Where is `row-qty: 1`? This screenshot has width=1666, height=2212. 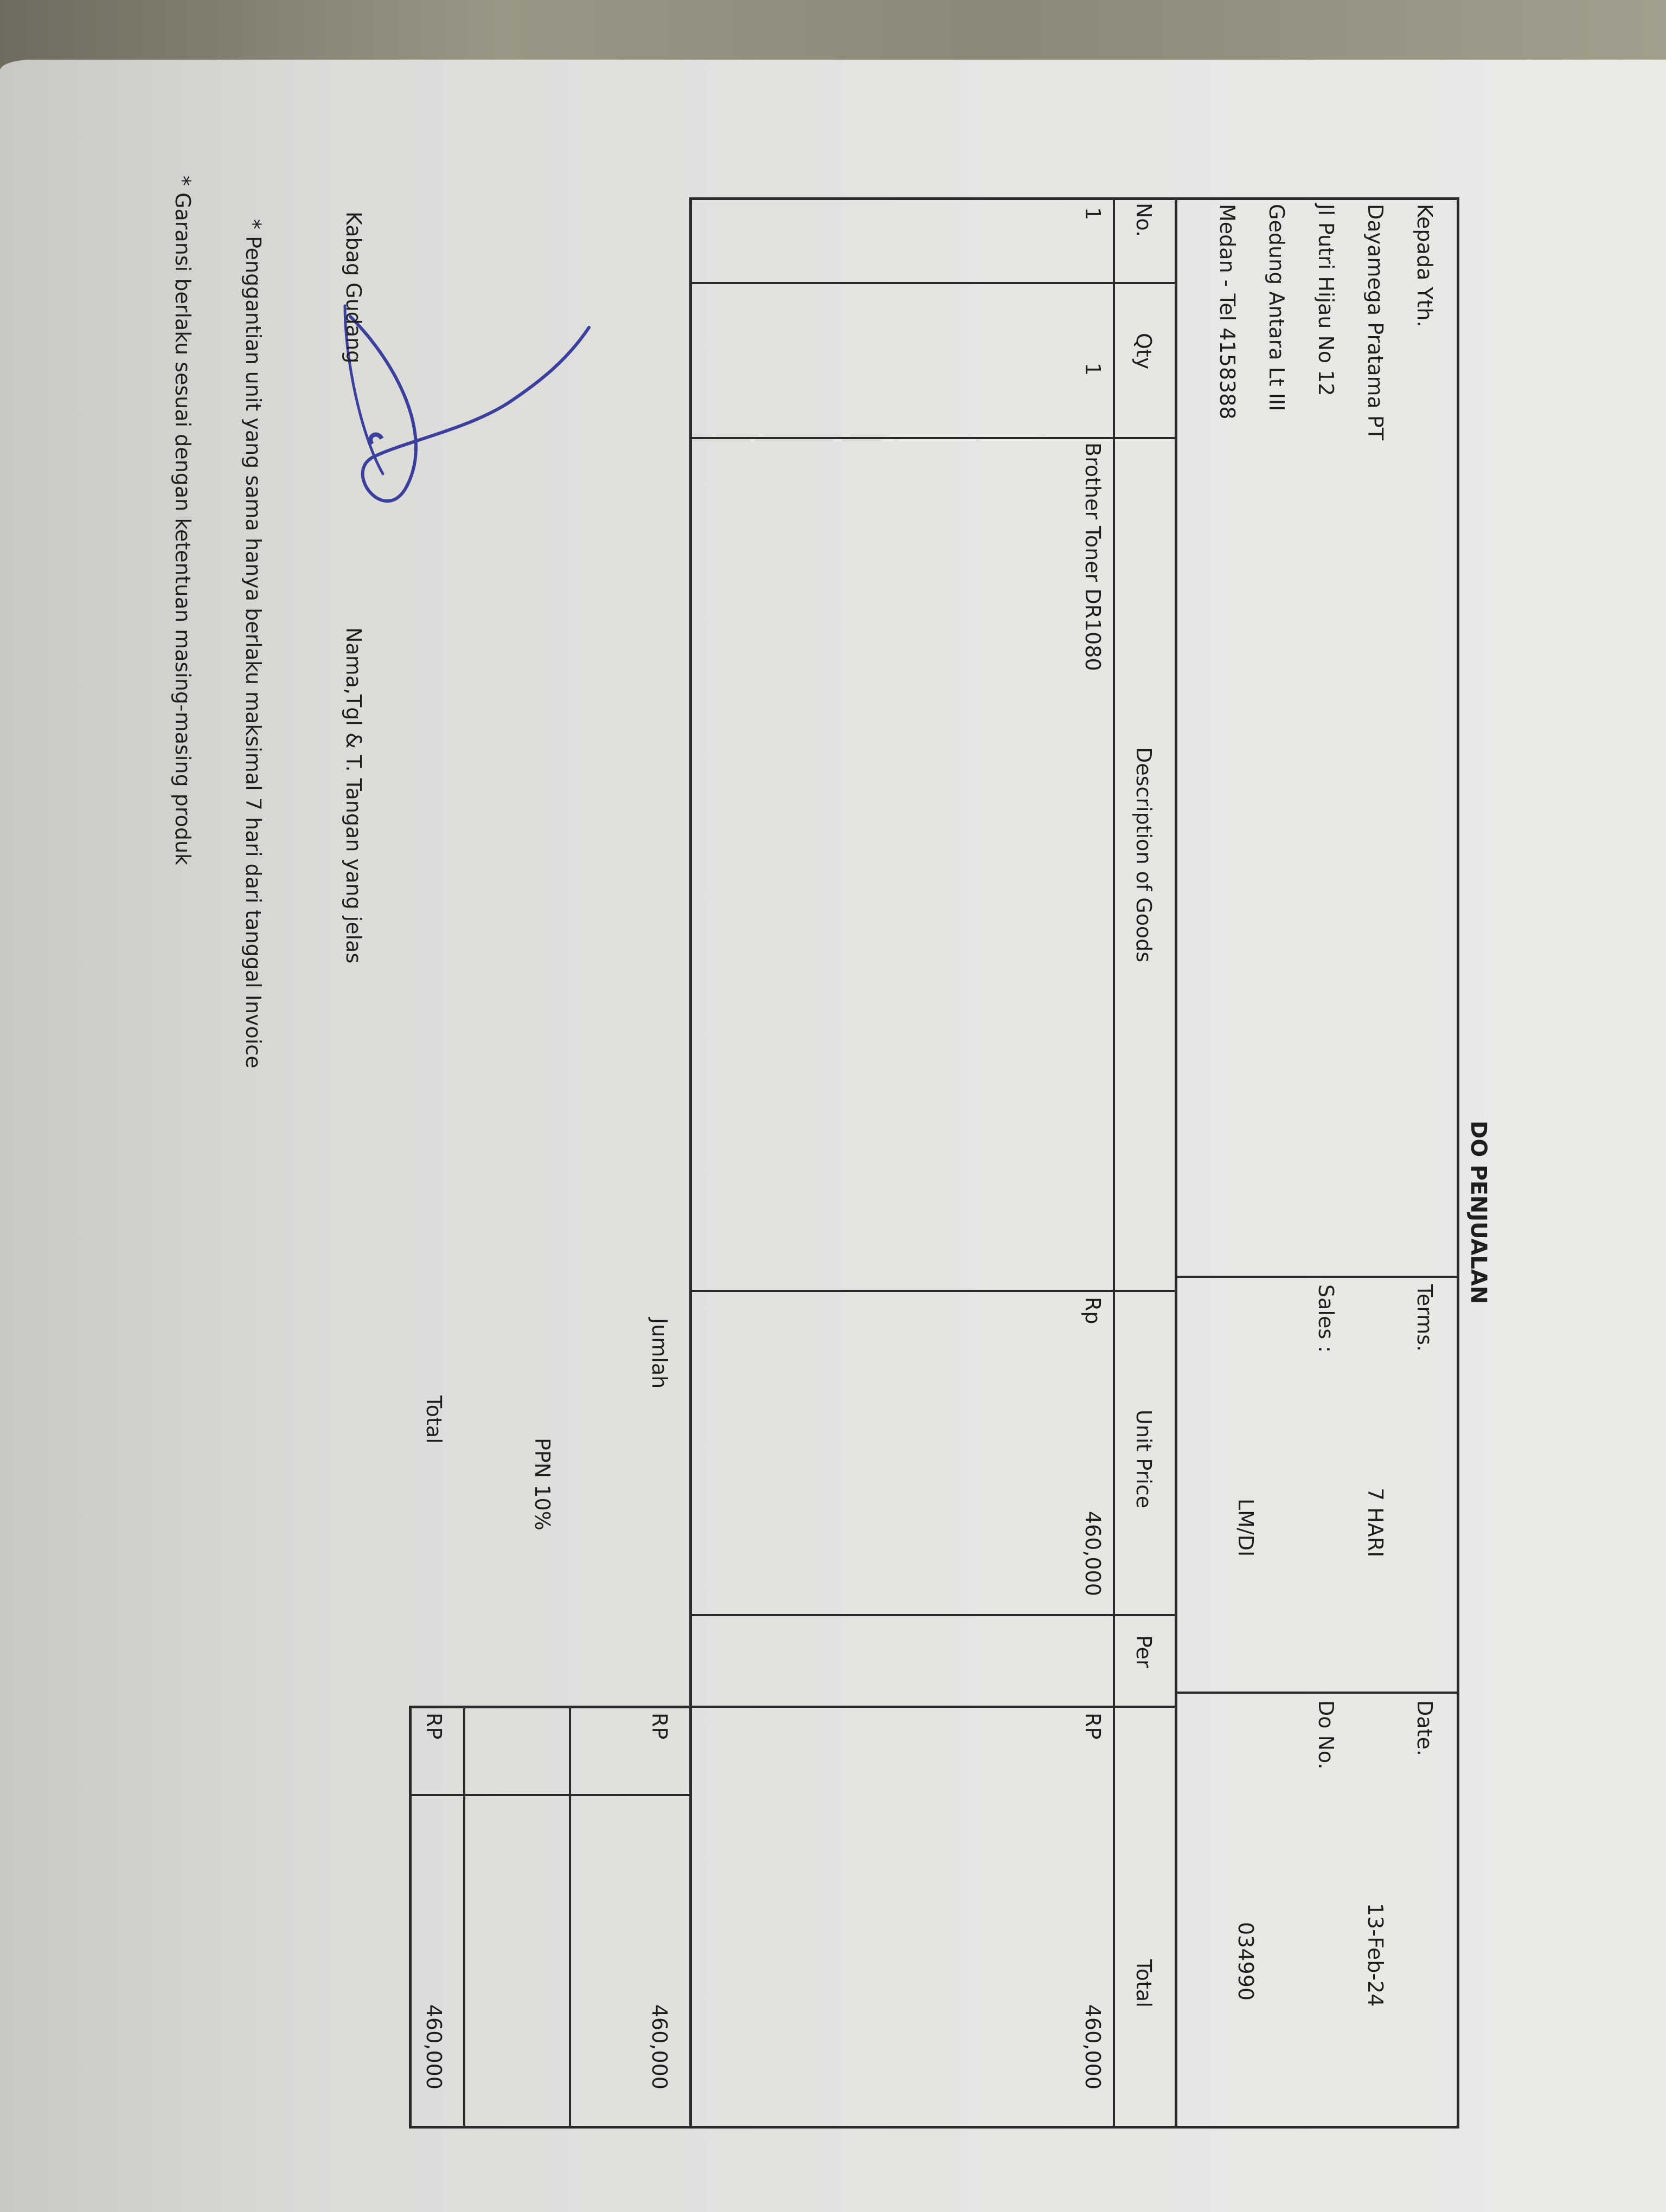 row-qty: 1 is located at coordinates (1093, 369).